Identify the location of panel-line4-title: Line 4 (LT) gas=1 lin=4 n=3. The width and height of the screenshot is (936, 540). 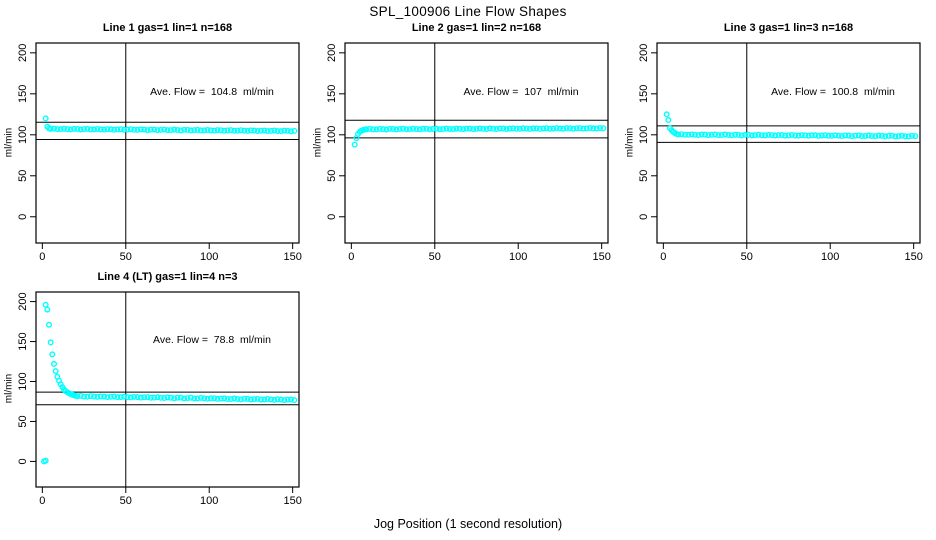
(167, 277).